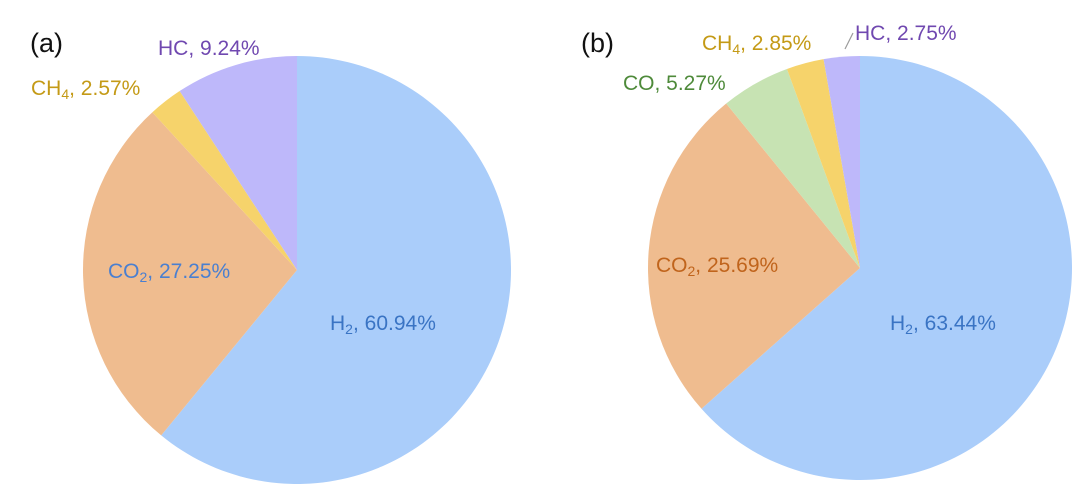 The height and width of the screenshot is (502, 1080). I want to click on slice-label-a-hc: HC, 9.24%, so click(209, 48).